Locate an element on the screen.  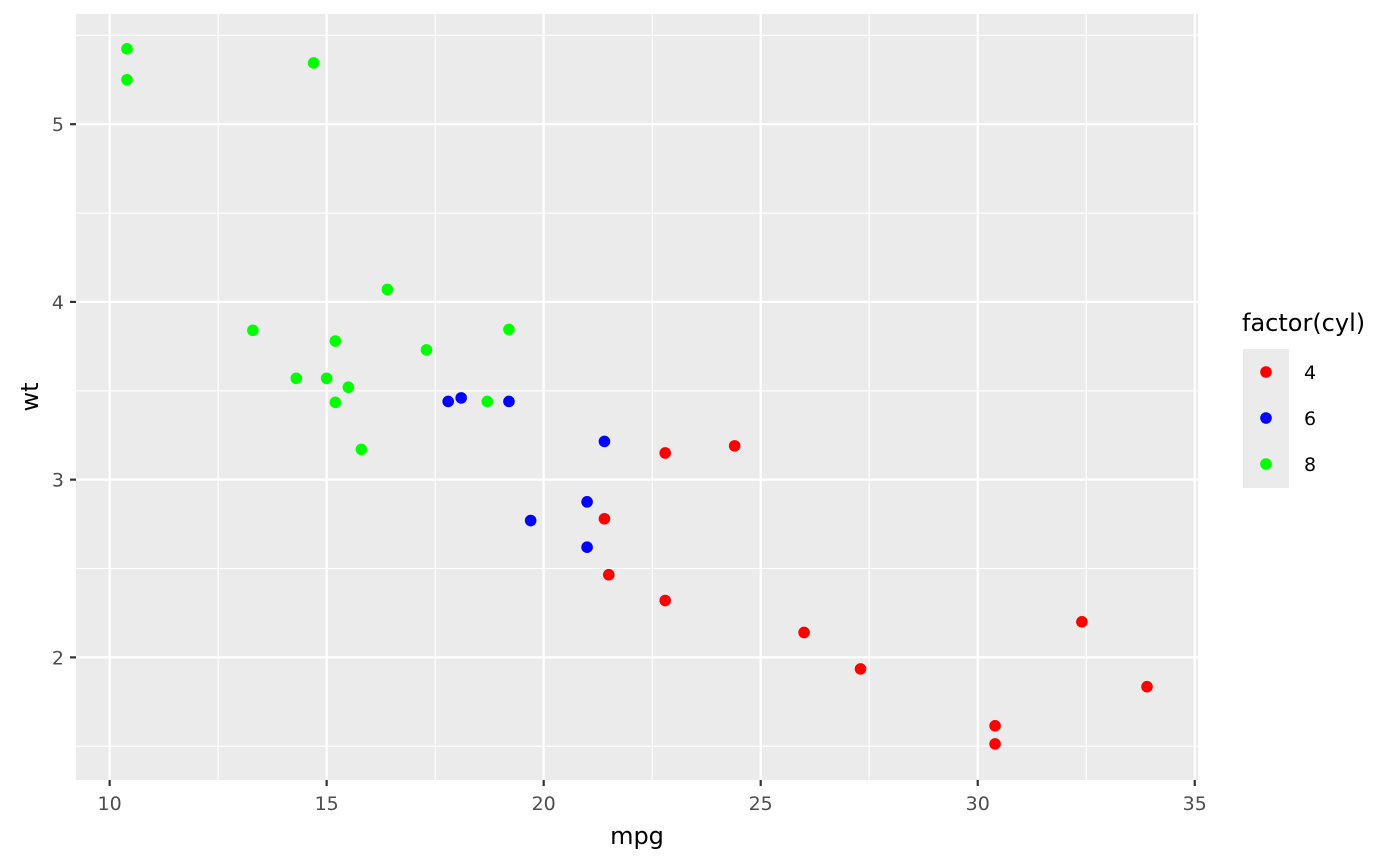
legend-label-cyl-4: 4 is located at coordinates (1310, 373).